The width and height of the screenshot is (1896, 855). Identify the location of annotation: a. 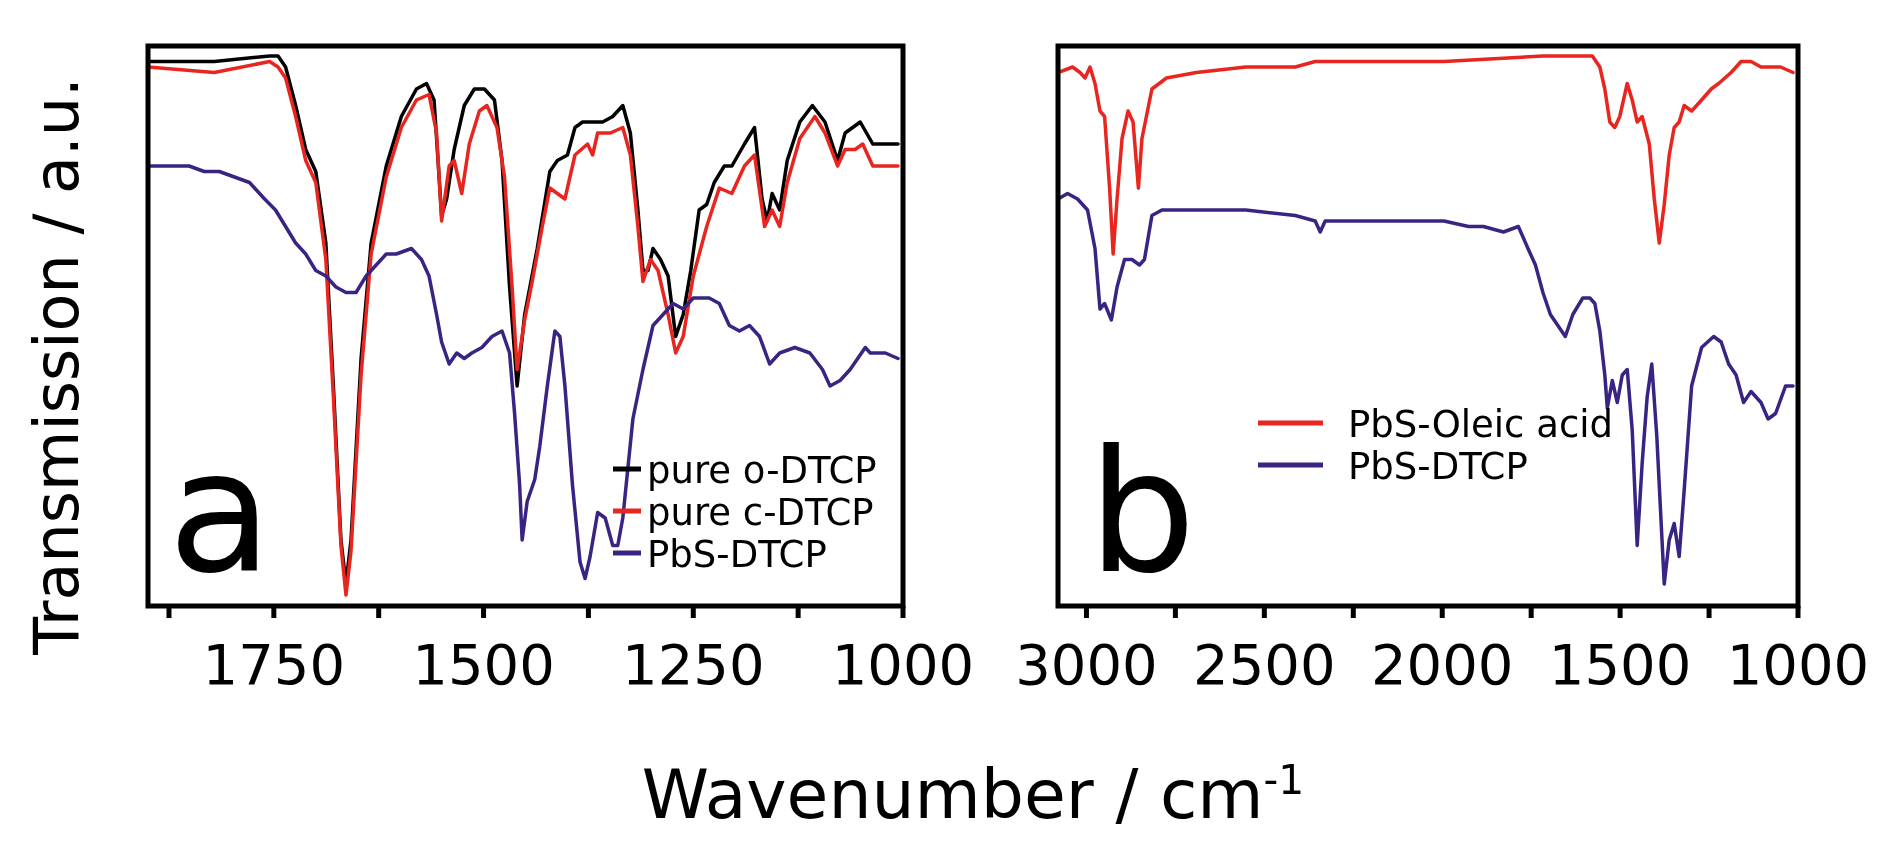
(220, 512).